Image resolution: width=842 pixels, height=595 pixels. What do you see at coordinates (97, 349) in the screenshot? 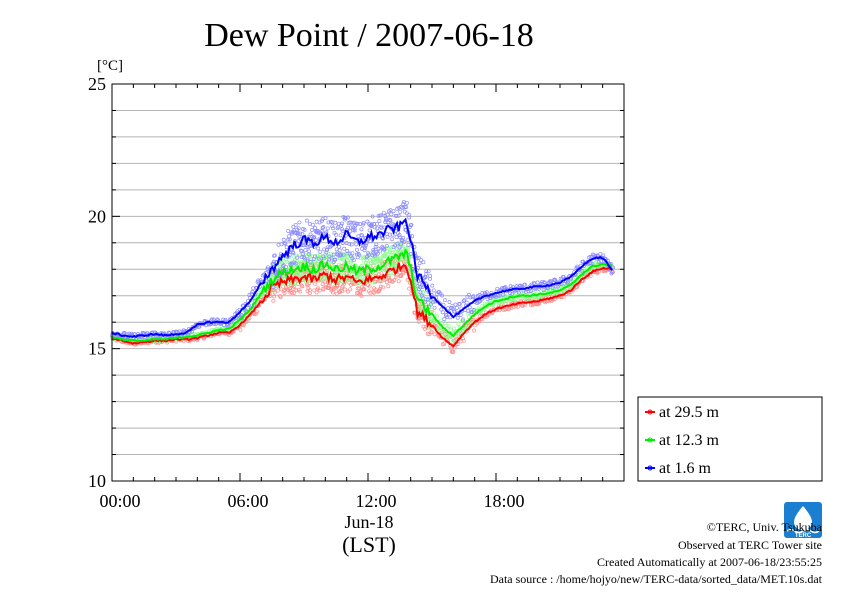
I see `y-tick-label: 15` at bounding box center [97, 349].